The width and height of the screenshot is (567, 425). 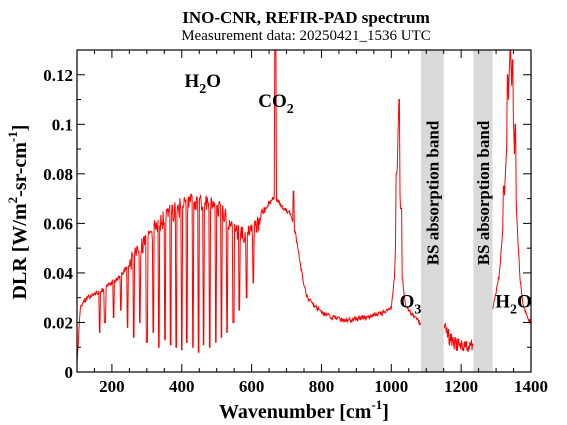 What do you see at coordinates (391, 386) in the screenshot?
I see `x-tick-label: 1000` at bounding box center [391, 386].